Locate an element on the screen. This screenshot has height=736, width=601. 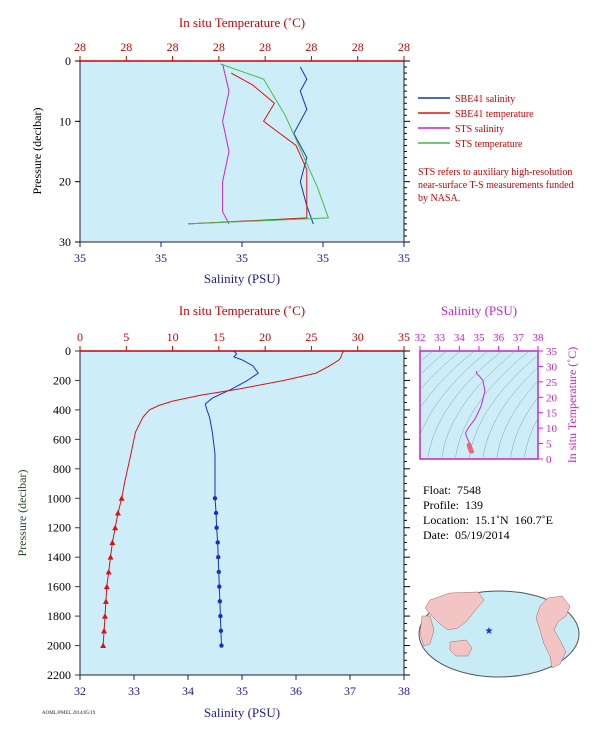
main-salinity-tick-label: 35 is located at coordinates (242, 691).